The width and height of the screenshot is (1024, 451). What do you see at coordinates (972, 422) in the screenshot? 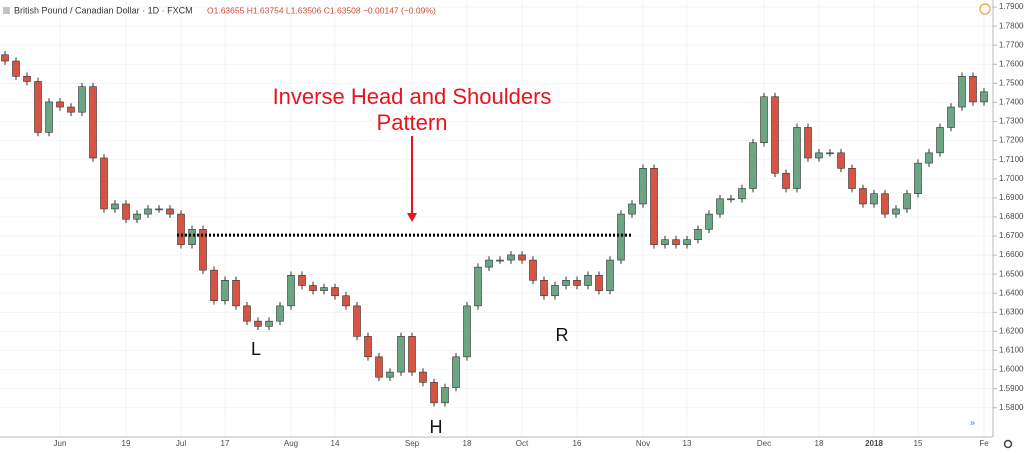
I see `scroll-button: »` at bounding box center [972, 422].